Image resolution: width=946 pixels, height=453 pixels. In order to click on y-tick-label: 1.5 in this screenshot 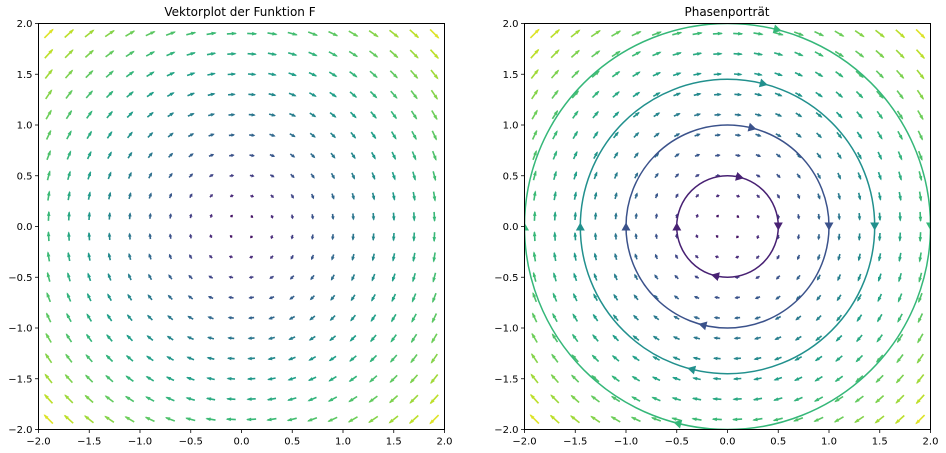, I will do `click(25, 75)`.